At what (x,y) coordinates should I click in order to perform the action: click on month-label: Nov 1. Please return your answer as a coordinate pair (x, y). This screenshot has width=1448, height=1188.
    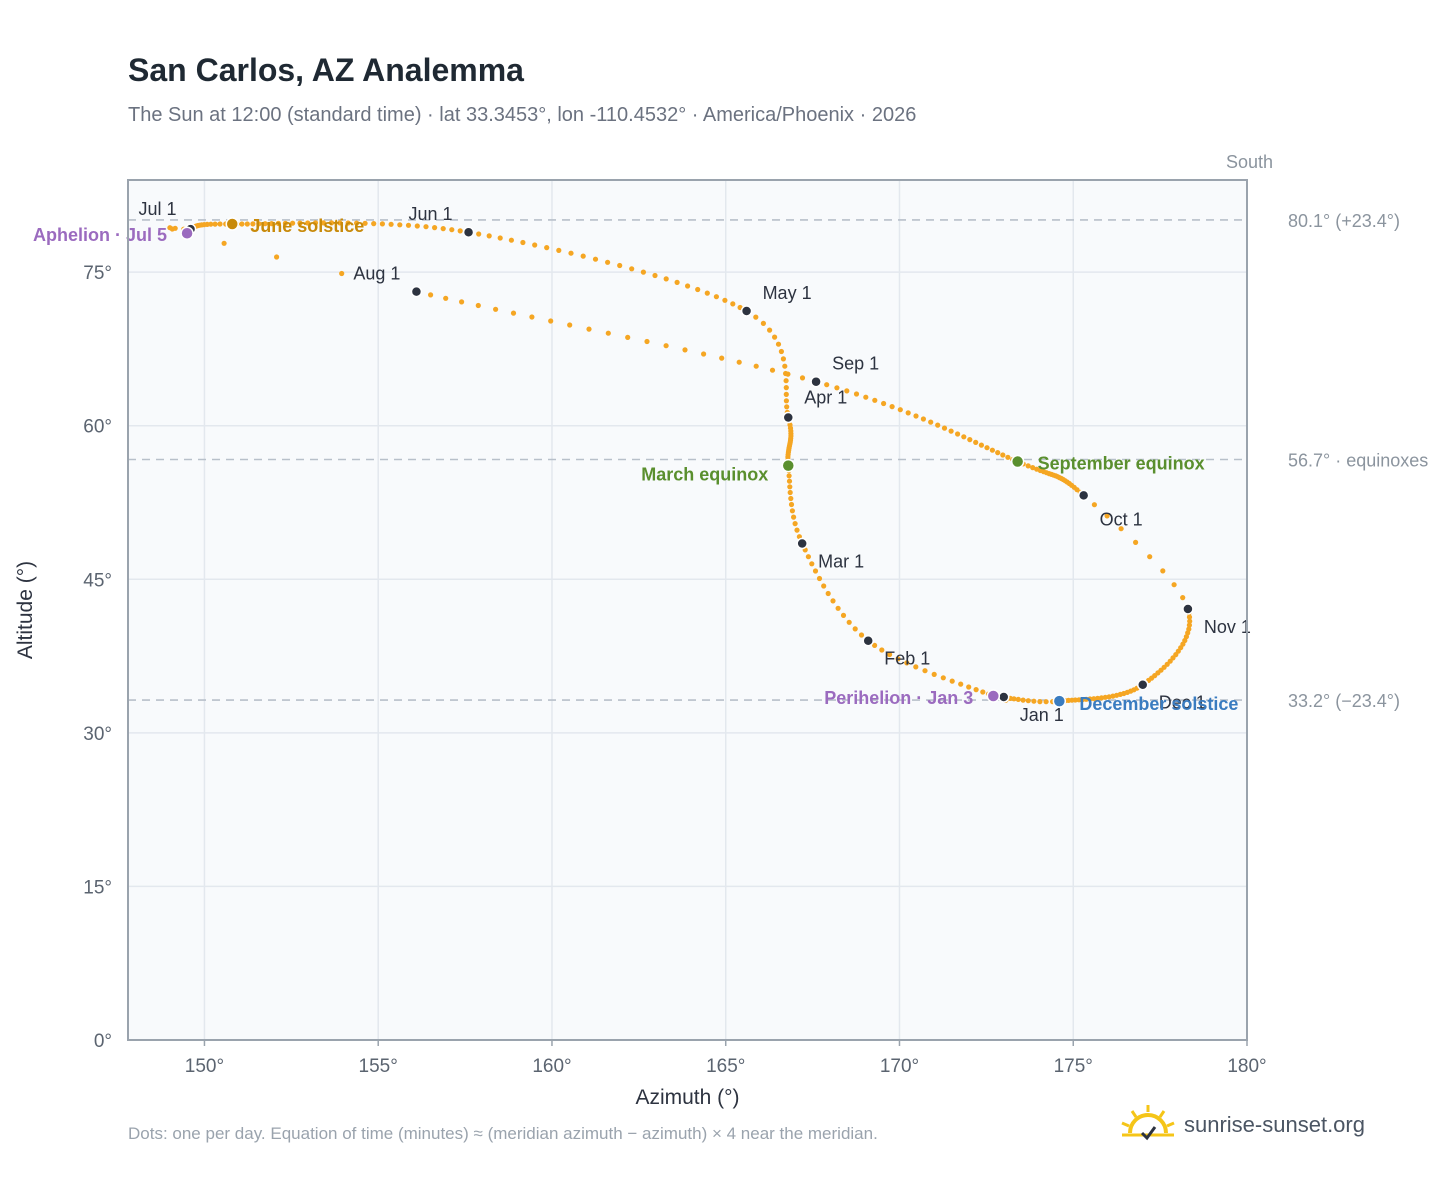
    Looking at the image, I should click on (1227, 627).